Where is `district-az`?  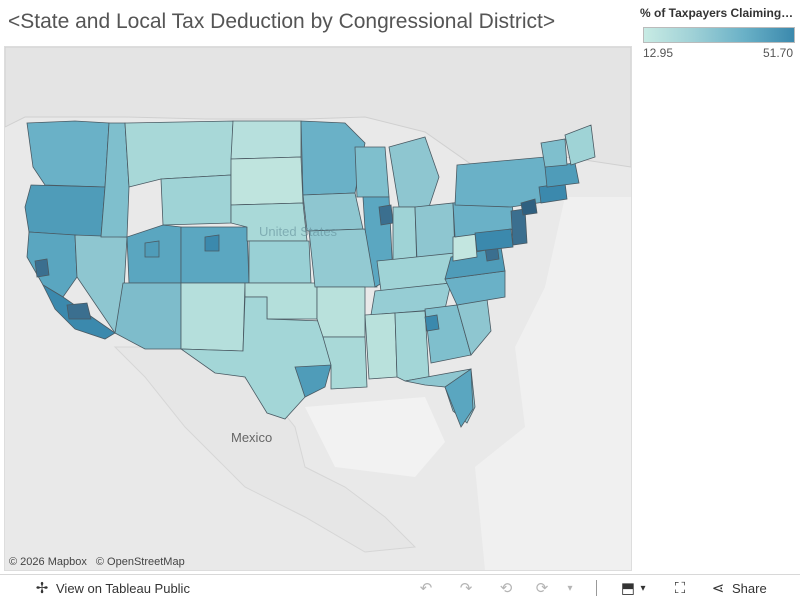
district-az is located at coordinates (148, 316).